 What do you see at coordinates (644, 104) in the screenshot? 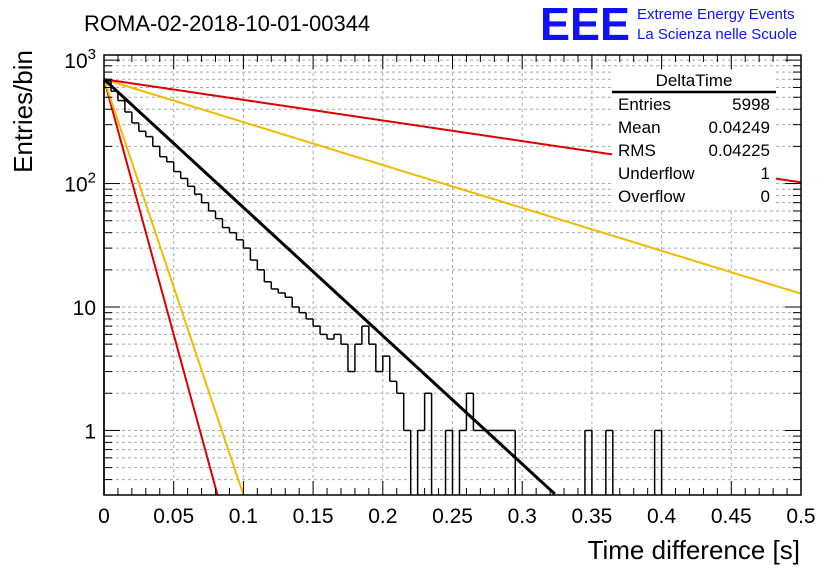
I see `stats-label-entries: Entries` at bounding box center [644, 104].